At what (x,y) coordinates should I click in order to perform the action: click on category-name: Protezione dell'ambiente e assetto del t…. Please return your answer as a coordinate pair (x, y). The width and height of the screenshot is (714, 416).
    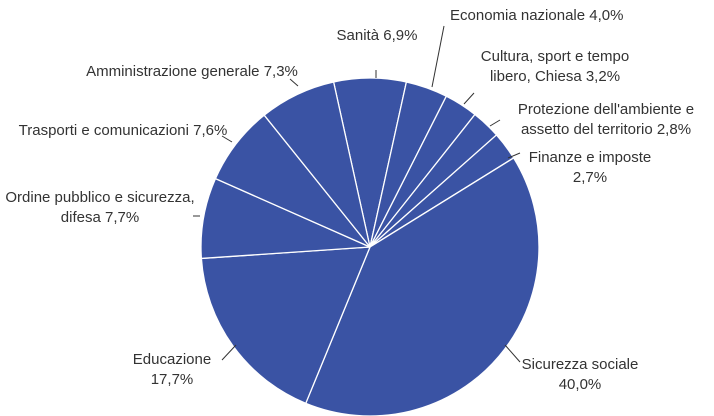
    Looking at the image, I should click on (606, 119).